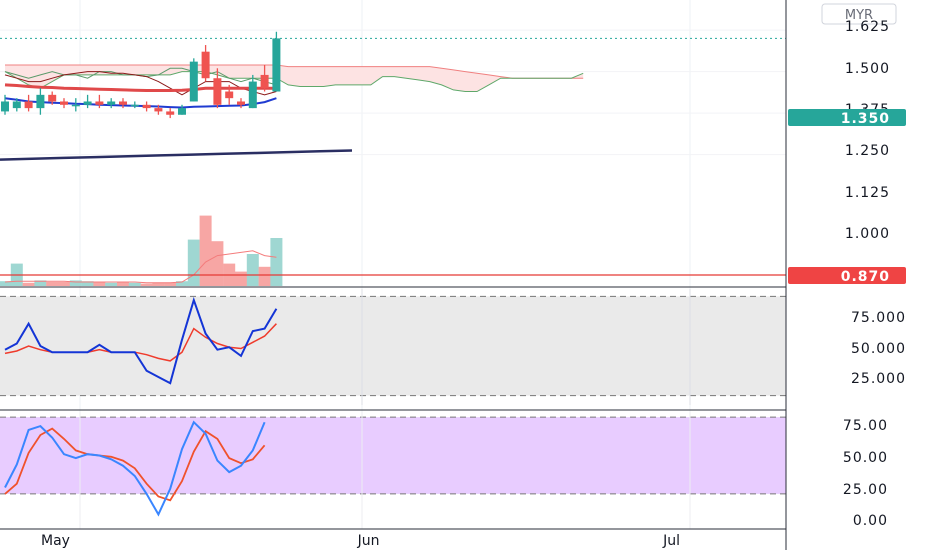  What do you see at coordinates (867, 27) in the screenshot?
I see `price-tick-label: 1.625` at bounding box center [867, 27].